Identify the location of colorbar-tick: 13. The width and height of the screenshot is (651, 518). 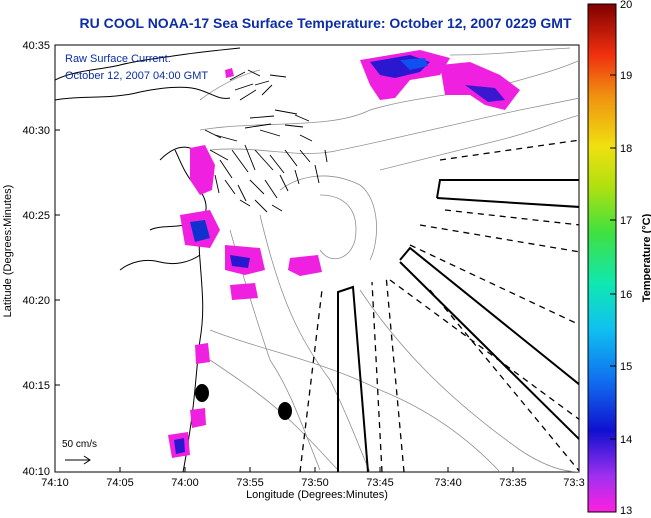
(626, 511).